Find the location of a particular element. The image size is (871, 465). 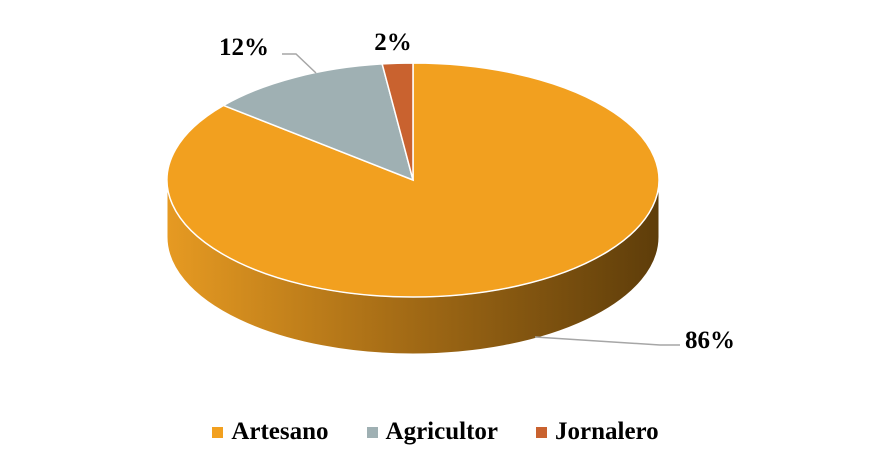

legend-label-jornalero: Jornalero is located at coordinates (607, 431).